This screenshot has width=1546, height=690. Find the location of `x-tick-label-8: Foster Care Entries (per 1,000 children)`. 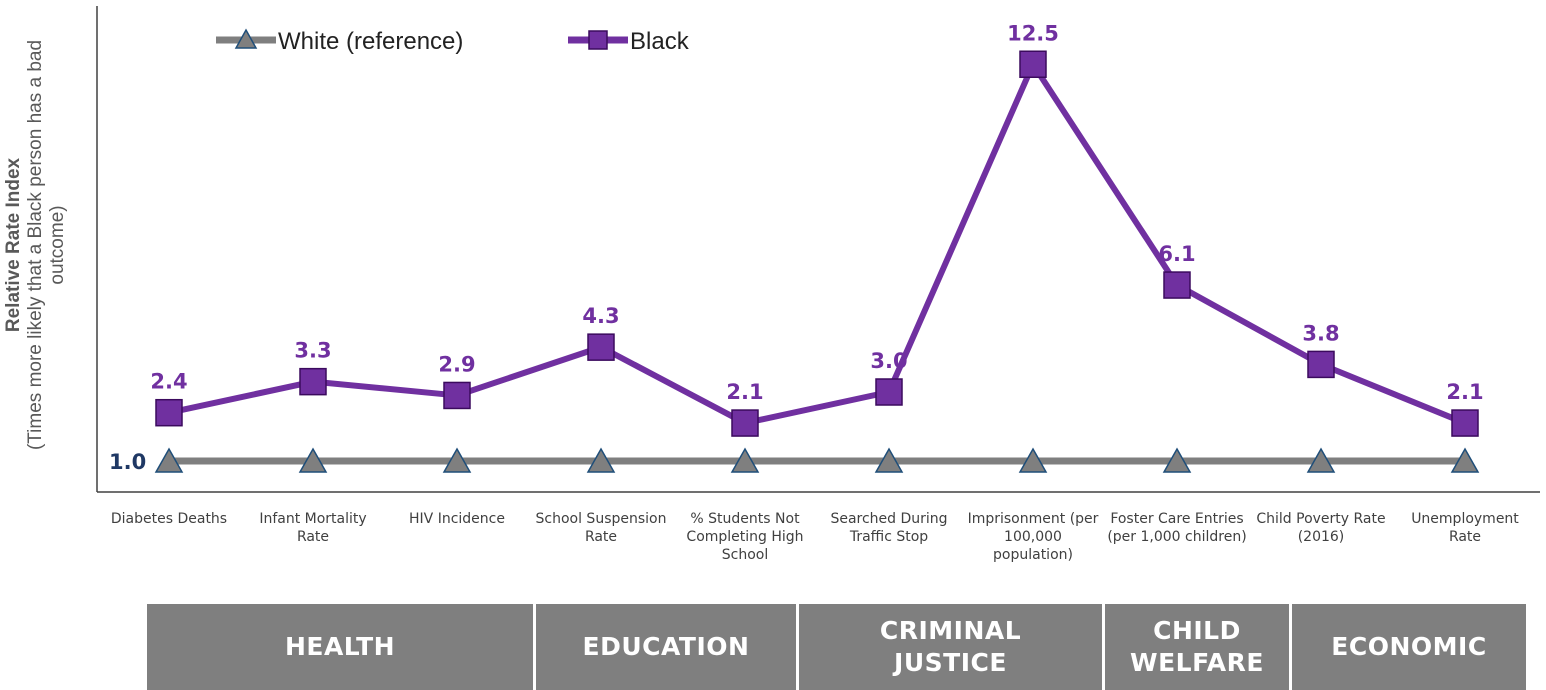

x-tick-label-8: Foster Care Entries (per 1,000 children) is located at coordinates (1177, 528).